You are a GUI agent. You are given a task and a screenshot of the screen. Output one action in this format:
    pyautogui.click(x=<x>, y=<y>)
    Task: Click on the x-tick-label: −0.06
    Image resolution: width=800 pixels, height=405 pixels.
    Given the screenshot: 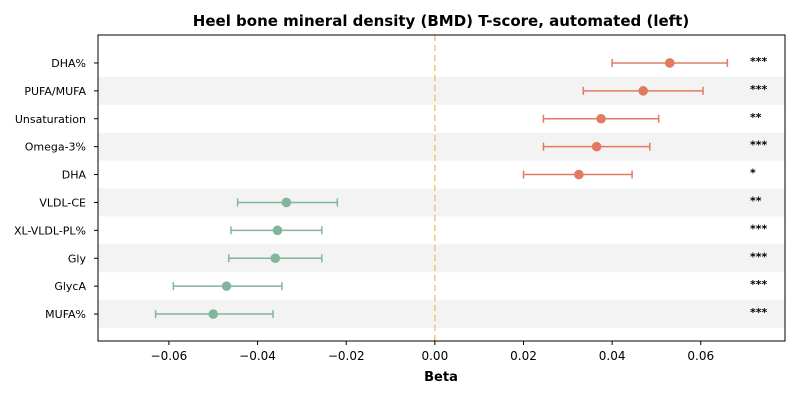 What is the action you would take?
    pyautogui.click(x=169, y=356)
    